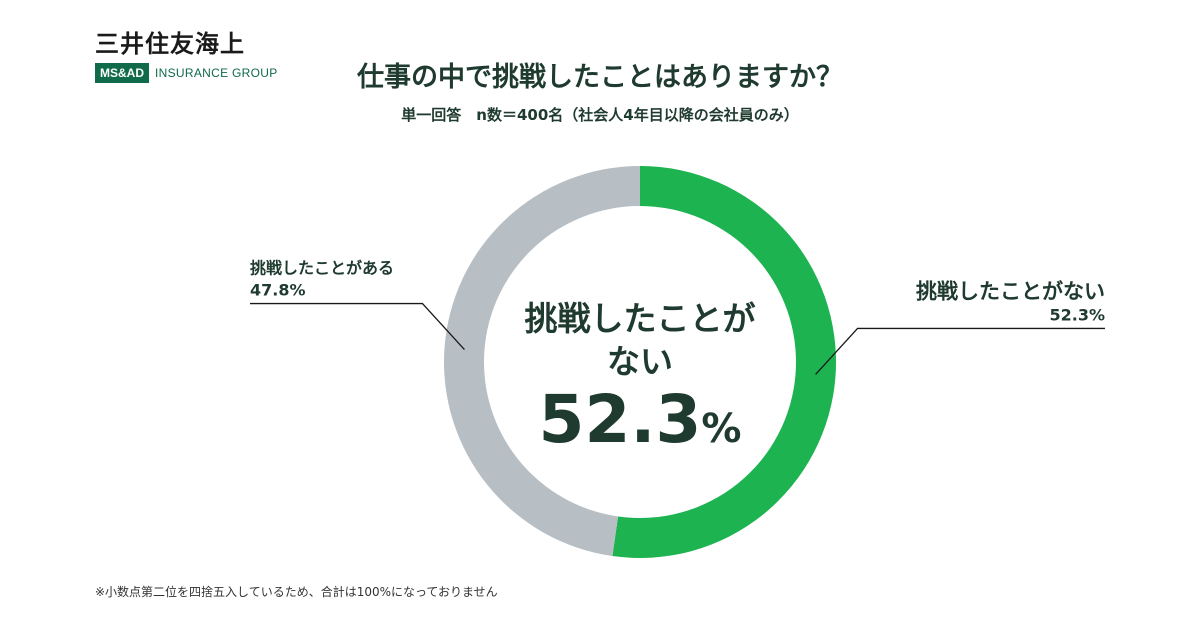 The width and height of the screenshot is (1200, 627). Describe the element at coordinates (600, 77) in the screenshot. I see `page-title: 仕事の中で挑戦したことはありますか？` at that location.